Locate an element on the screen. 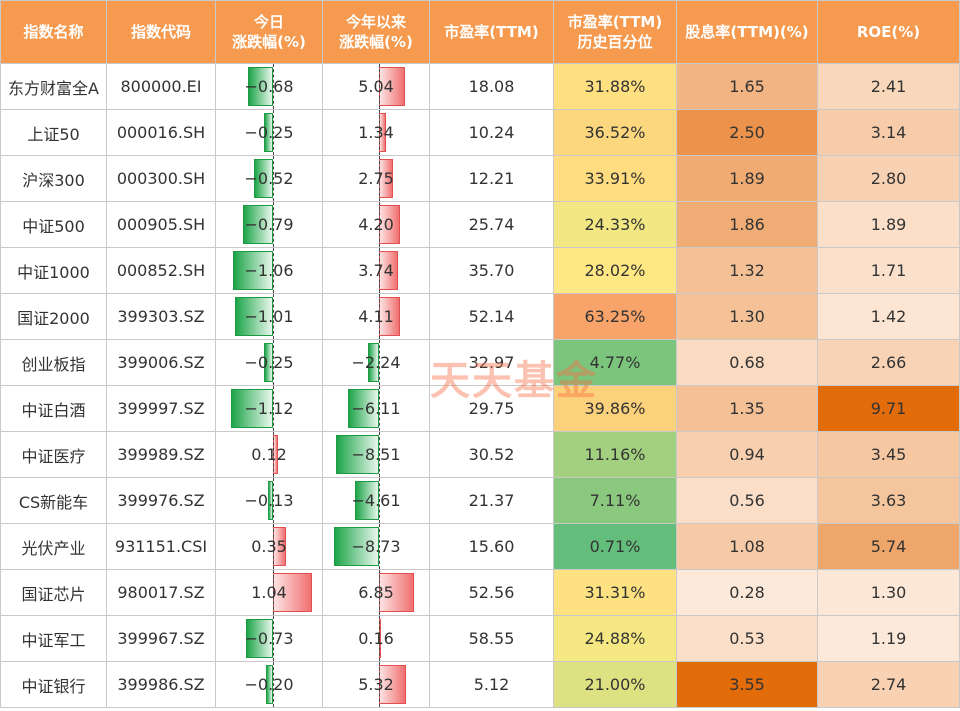  day-change-cell-value: −1.12 is located at coordinates (269, 408).